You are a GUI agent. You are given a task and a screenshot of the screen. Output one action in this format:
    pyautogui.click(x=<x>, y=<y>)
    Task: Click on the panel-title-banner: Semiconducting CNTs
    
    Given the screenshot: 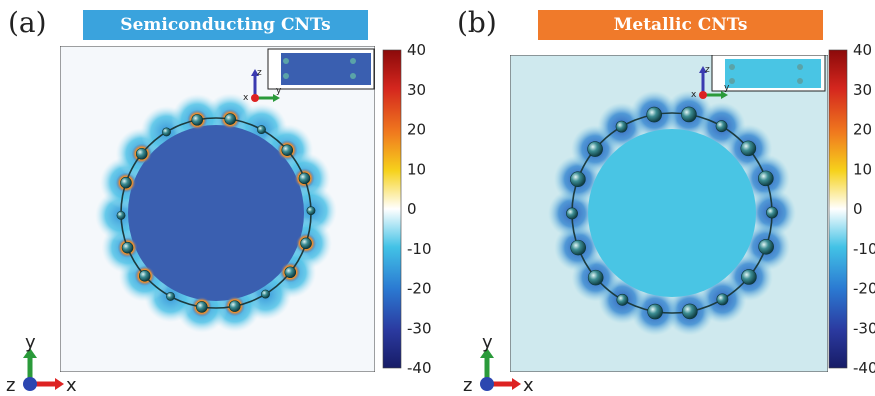 What is the action you would take?
    pyautogui.click(x=225, y=25)
    